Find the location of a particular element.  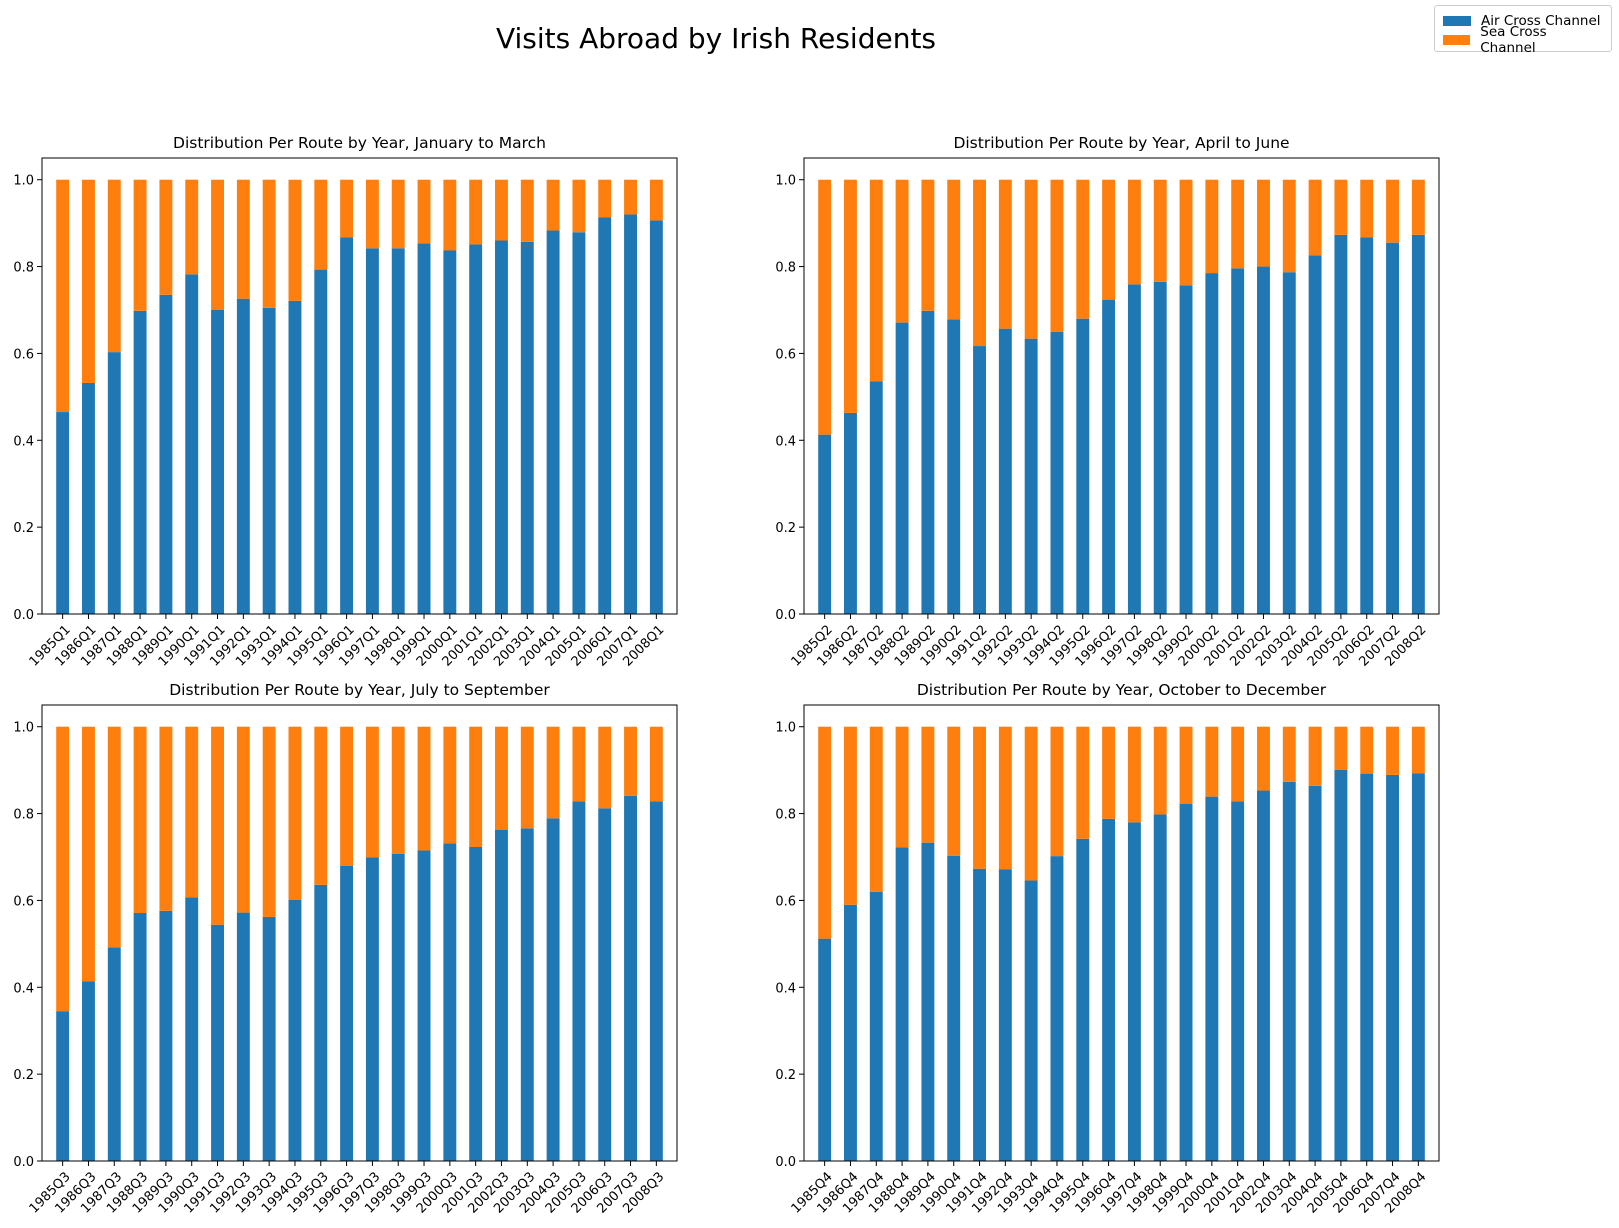

bar-sea-2001Q1 is located at coordinates (476, 212).